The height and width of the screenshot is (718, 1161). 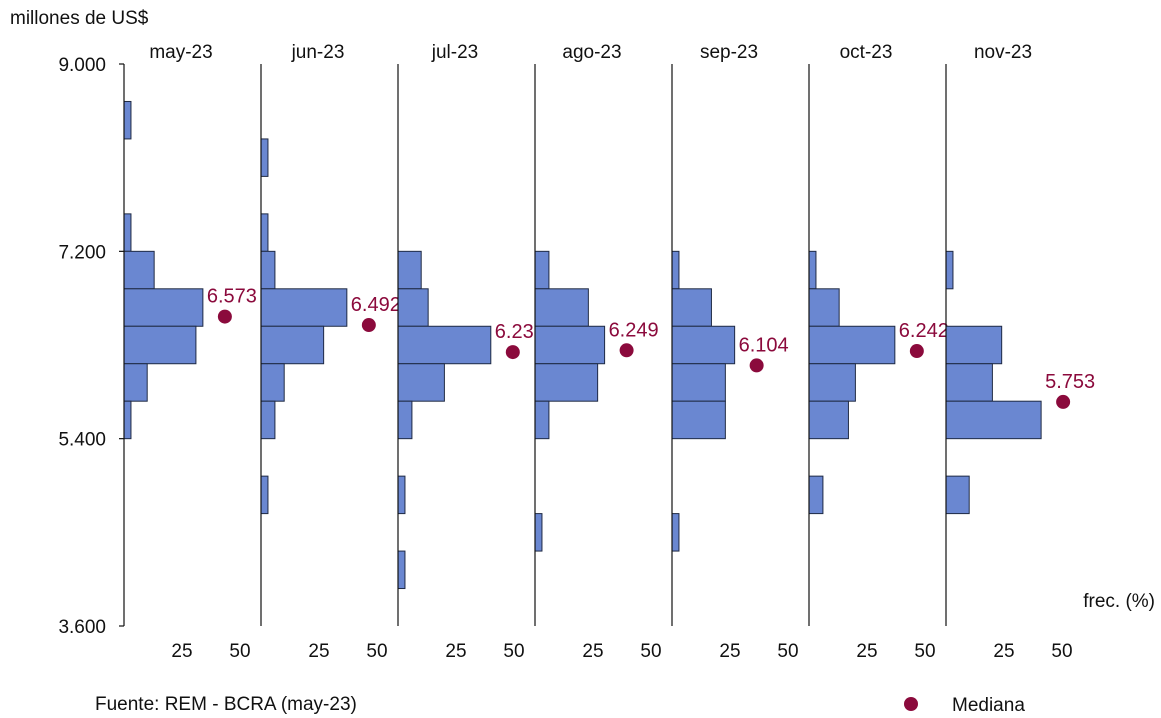 I want to click on panel-title: oct-23, so click(x=866, y=52).